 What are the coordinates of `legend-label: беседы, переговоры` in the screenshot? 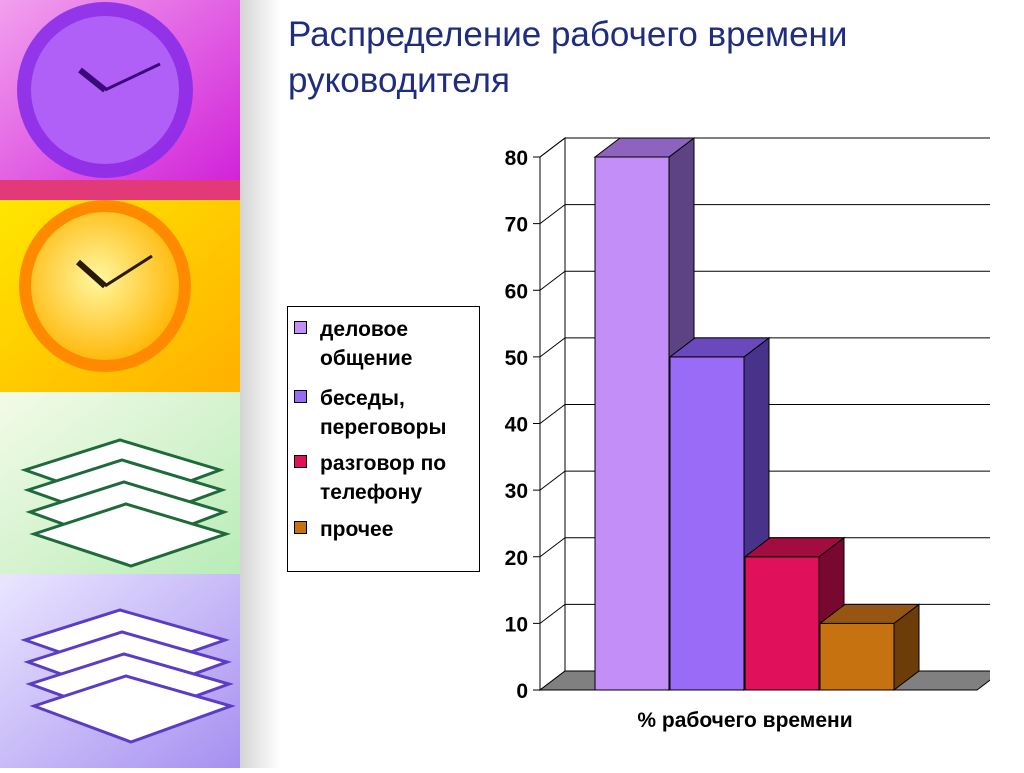 It's located at (383, 413).